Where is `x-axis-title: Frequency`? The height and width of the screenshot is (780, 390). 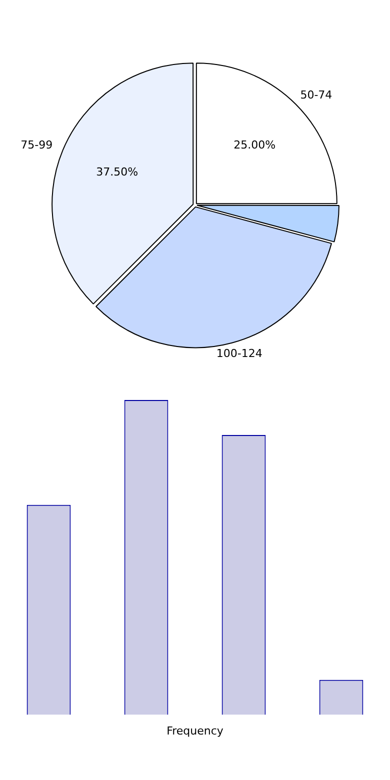 x-axis-title: Frequency is located at coordinates (195, 731).